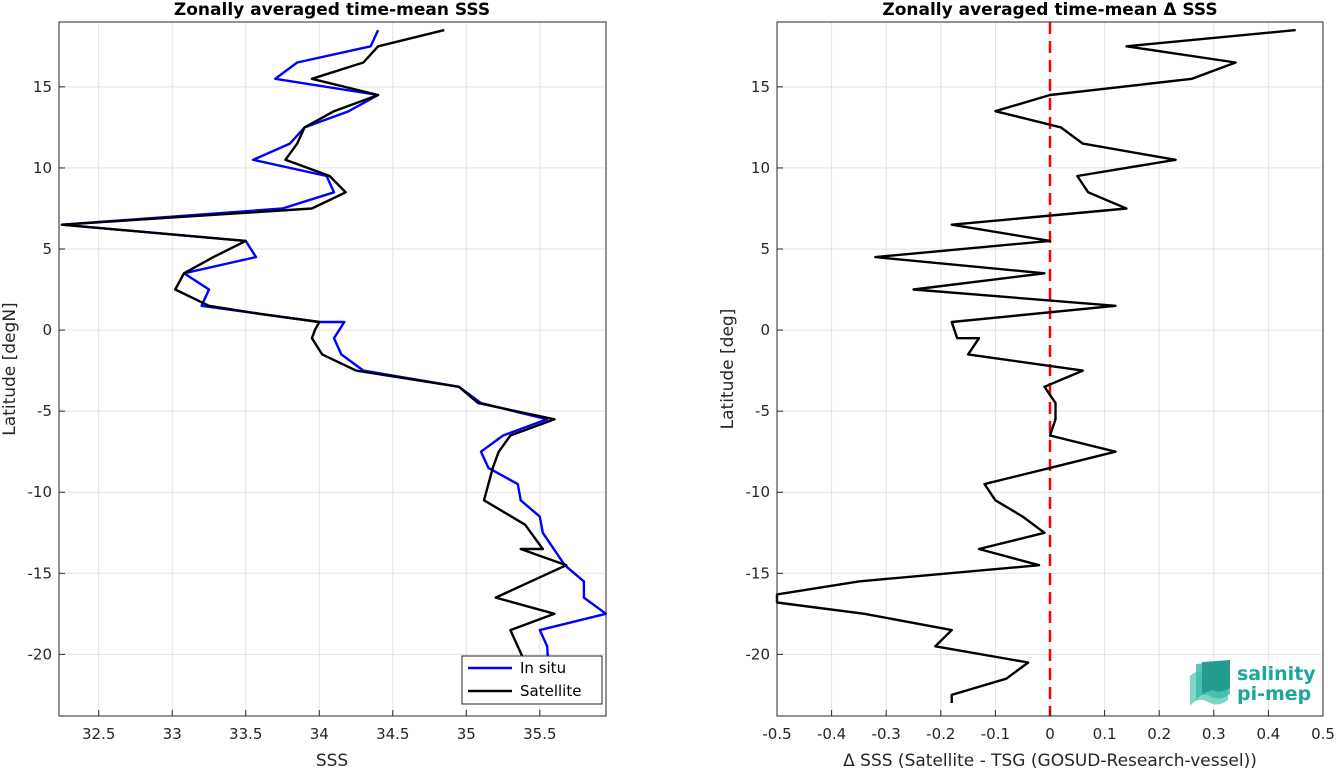 The width and height of the screenshot is (1336, 769). I want to click on salinity-pi-mep-logo: salinity pi-mep, so click(1253, 683).